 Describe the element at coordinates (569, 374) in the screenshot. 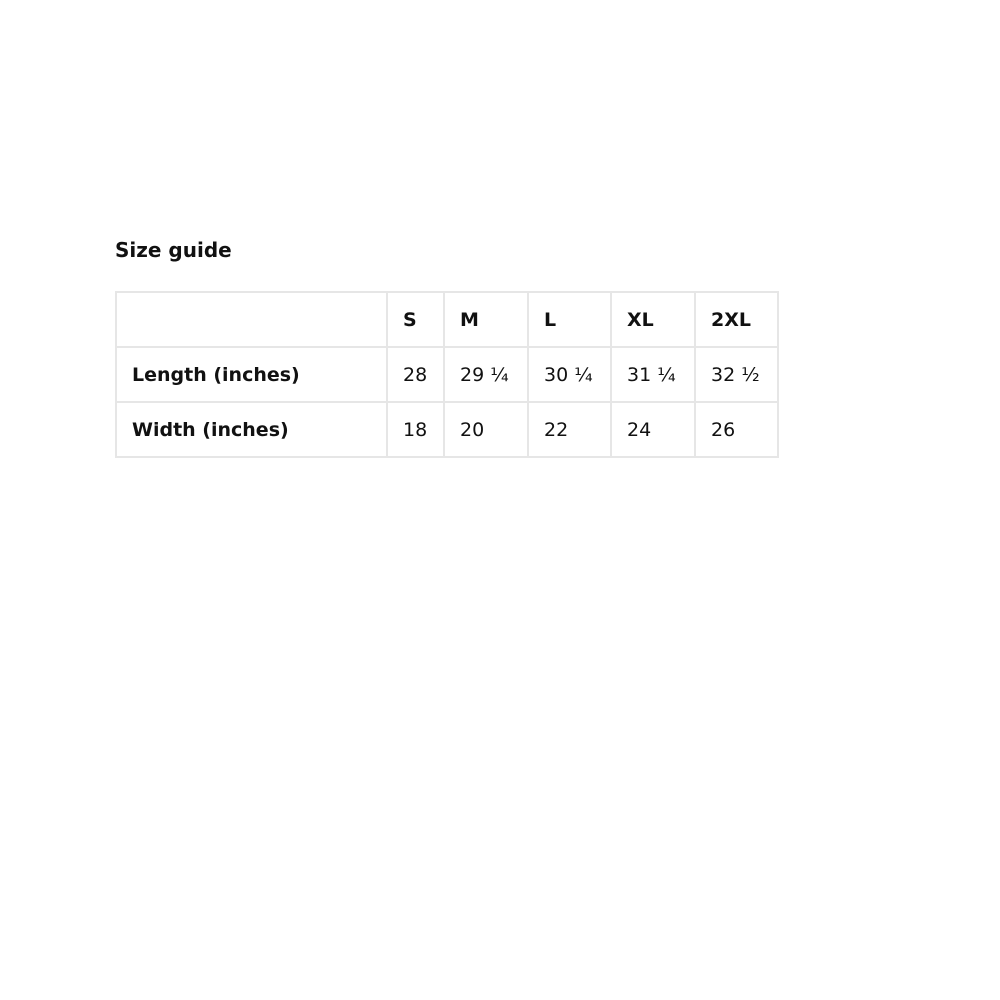

I see `table-cell: 30 ¼` at that location.